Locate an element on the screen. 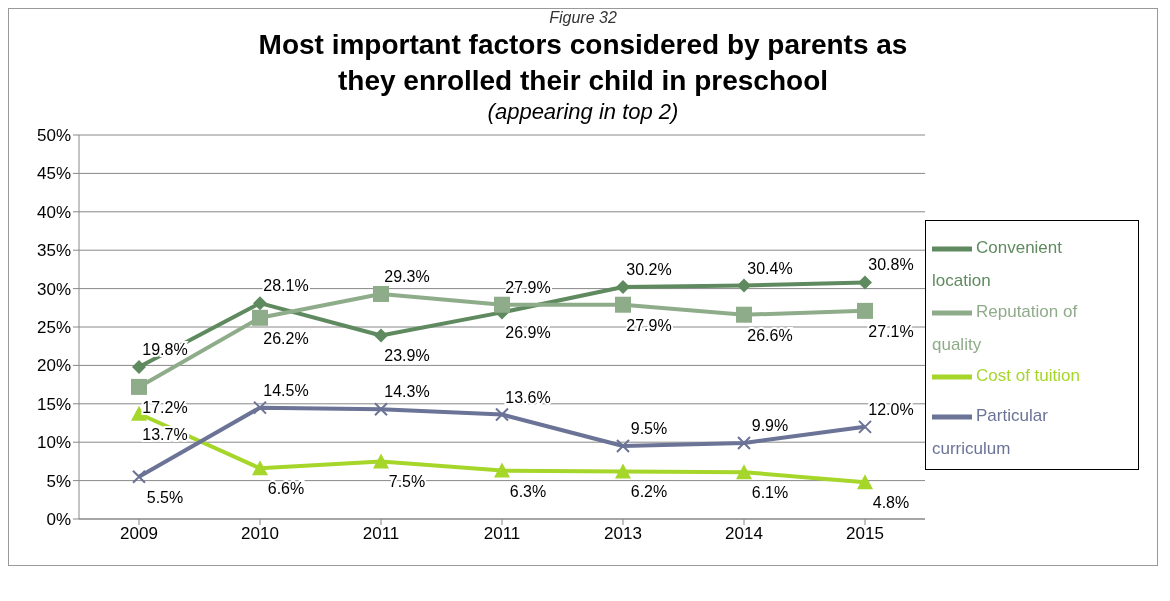 The image size is (1170, 601). caption: Figure 32 is located at coordinates (583, 18).